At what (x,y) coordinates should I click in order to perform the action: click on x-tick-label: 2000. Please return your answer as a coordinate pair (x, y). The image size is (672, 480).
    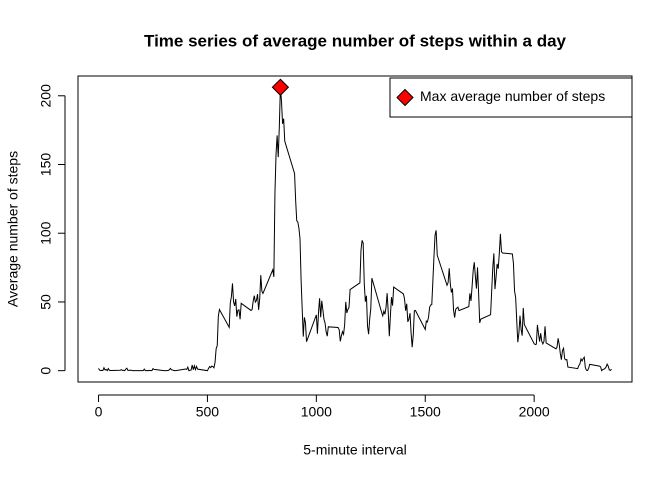
    Looking at the image, I should click on (534, 412).